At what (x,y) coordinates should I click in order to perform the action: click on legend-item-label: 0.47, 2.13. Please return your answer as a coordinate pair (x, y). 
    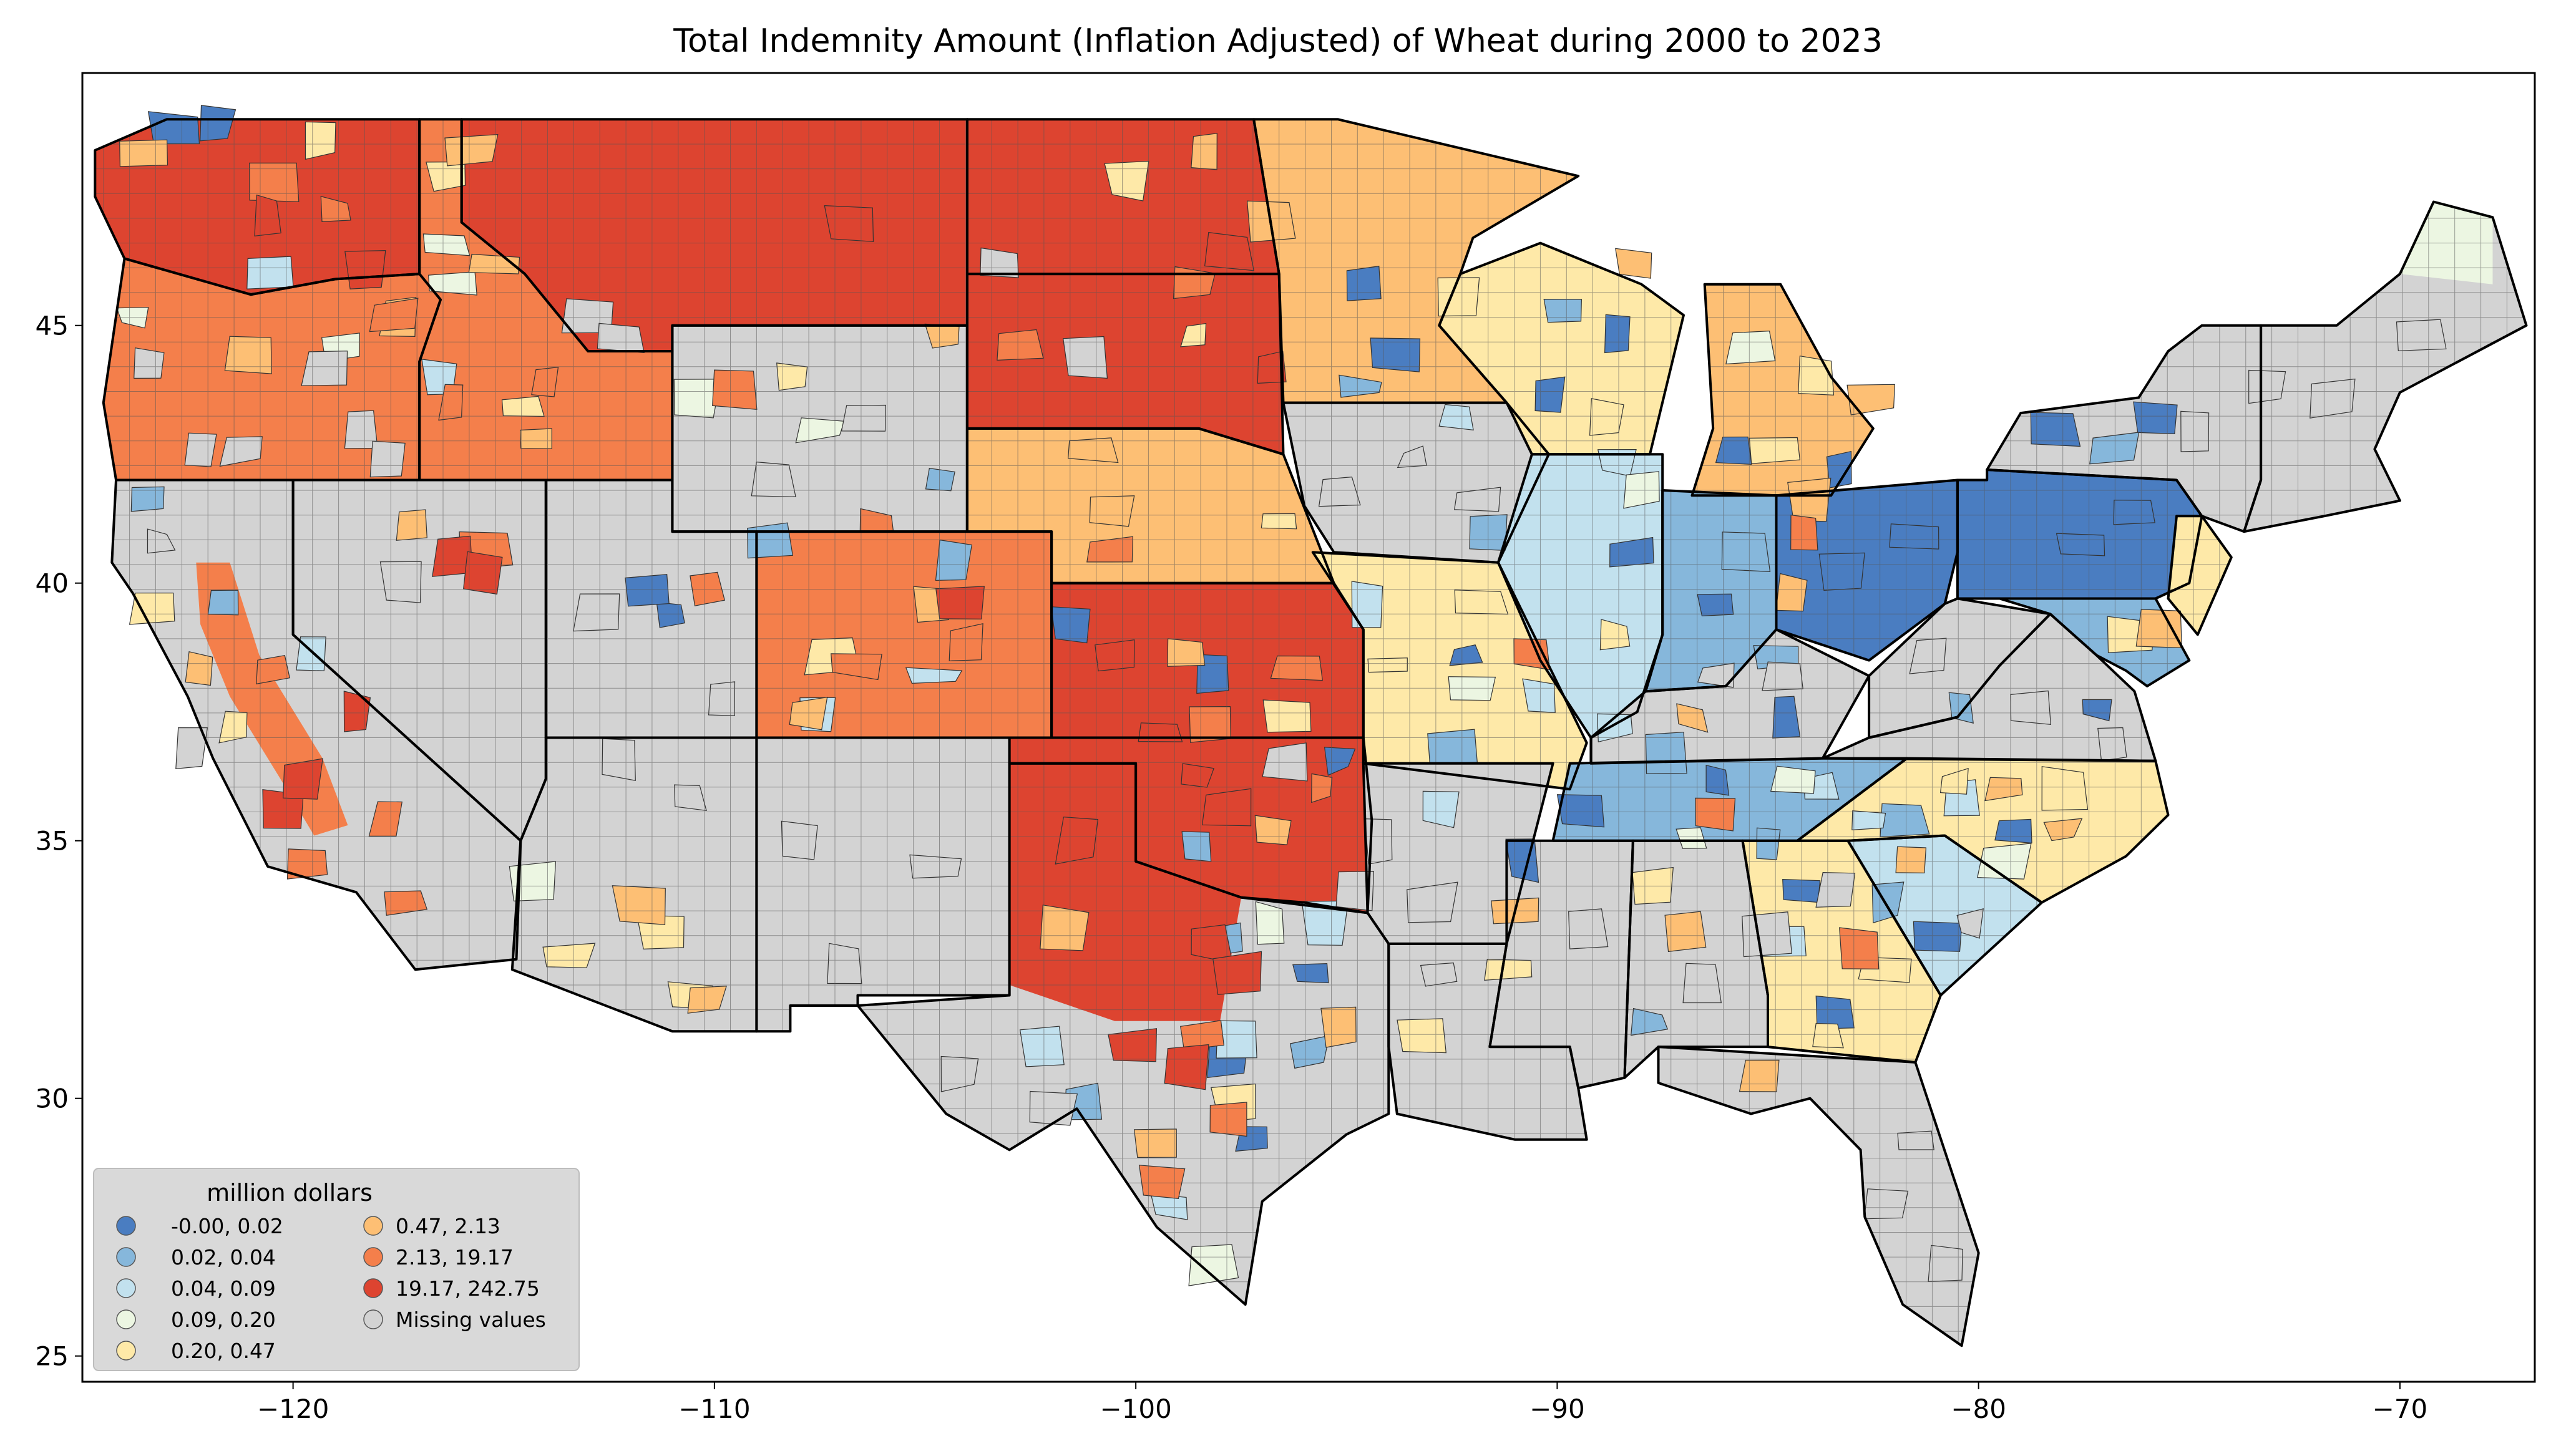
    Looking at the image, I should click on (448, 1226).